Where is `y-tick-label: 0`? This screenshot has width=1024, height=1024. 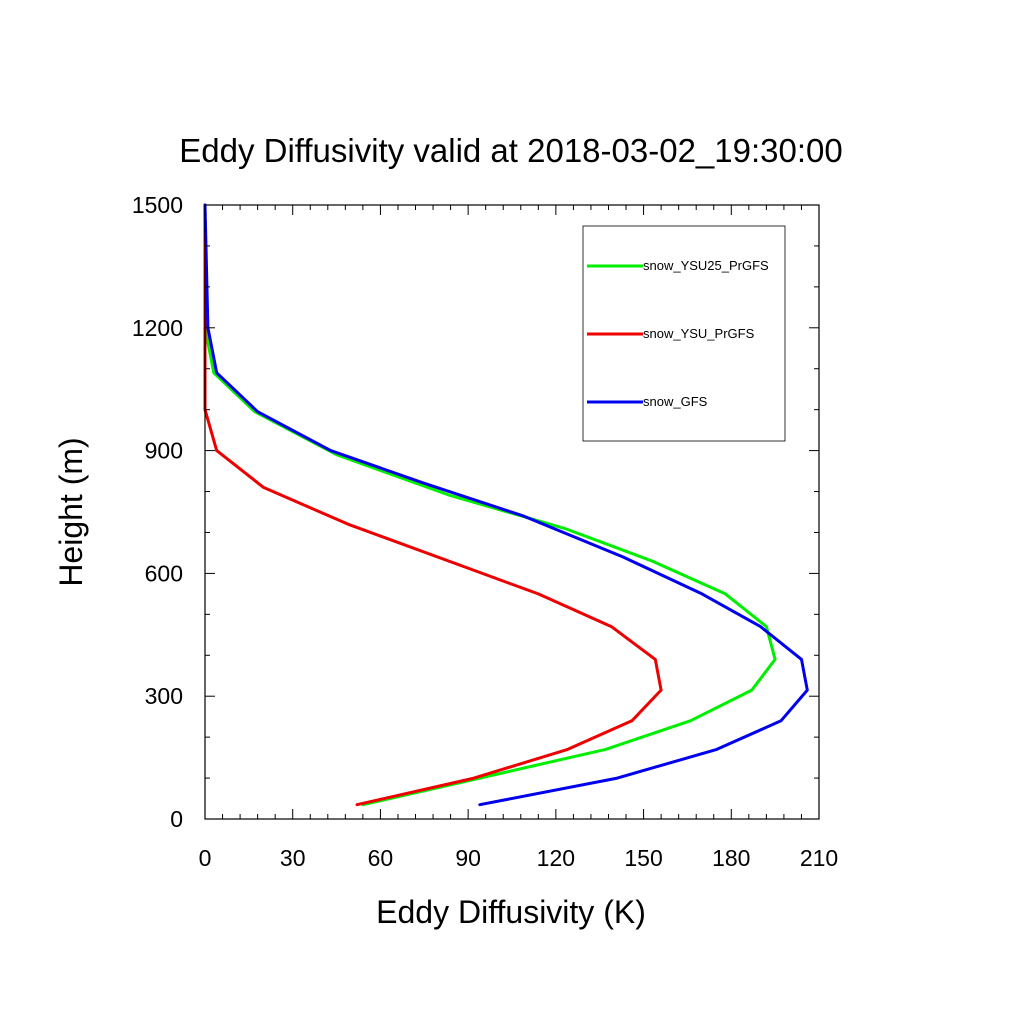 y-tick-label: 0 is located at coordinates (176, 819).